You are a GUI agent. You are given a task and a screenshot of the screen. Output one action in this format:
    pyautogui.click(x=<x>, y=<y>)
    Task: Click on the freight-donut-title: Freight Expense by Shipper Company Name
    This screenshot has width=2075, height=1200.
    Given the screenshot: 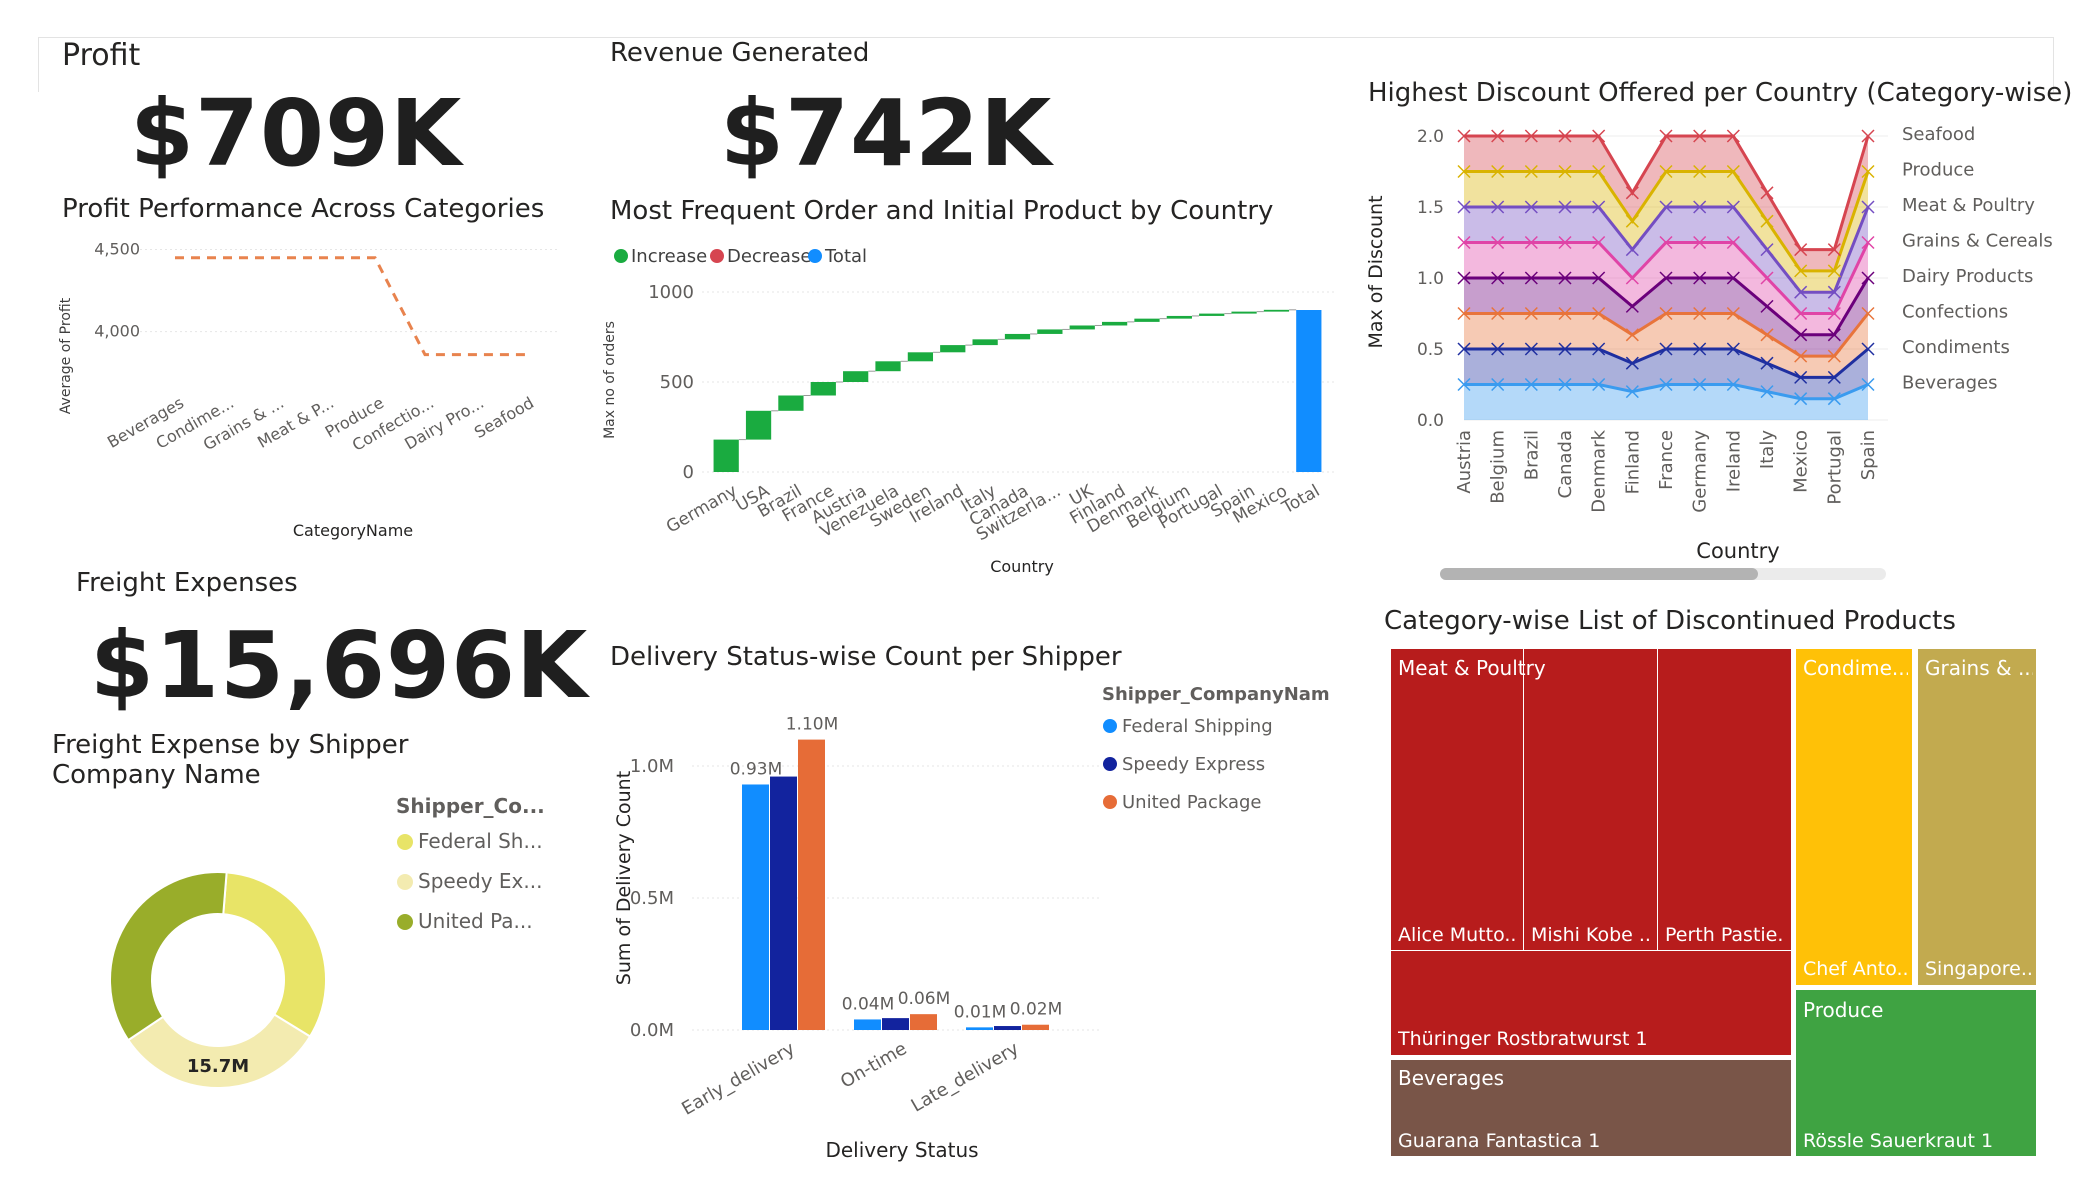 What is the action you would take?
    pyautogui.click(x=230, y=760)
    